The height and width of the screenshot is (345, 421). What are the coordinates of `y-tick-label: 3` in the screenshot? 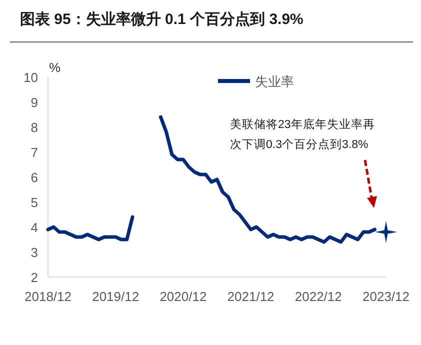 It's located at (34, 252).